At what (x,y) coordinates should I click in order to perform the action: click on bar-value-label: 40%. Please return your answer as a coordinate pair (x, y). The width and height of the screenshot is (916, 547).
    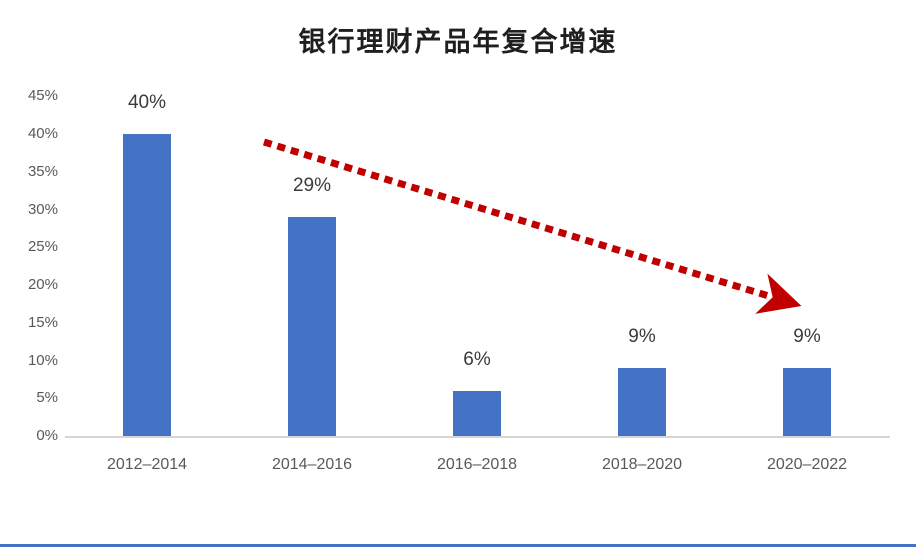
    Looking at the image, I should click on (147, 102).